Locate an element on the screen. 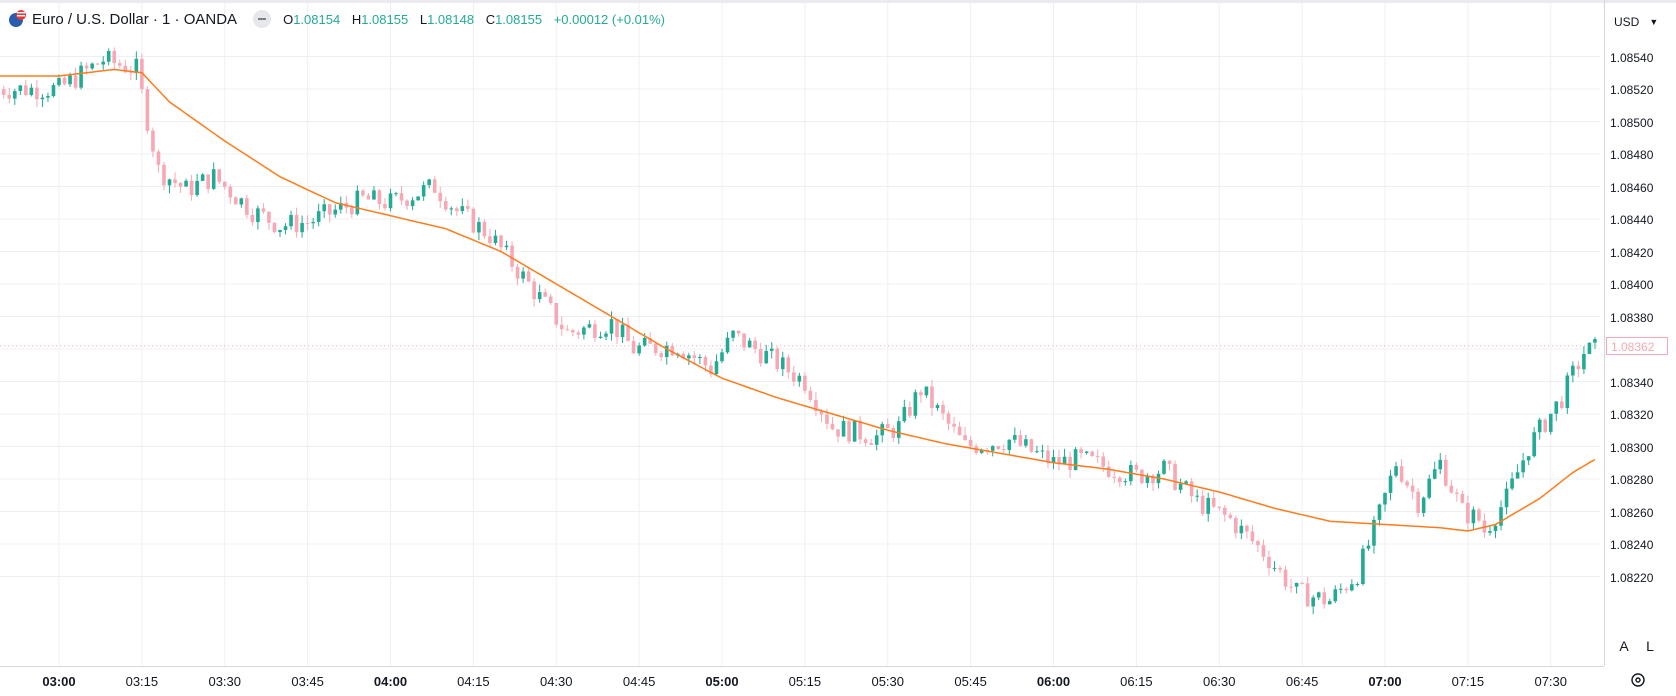 Image resolution: width=1676 pixels, height=696 pixels. hide-legend-icon is located at coordinates (262, 19).